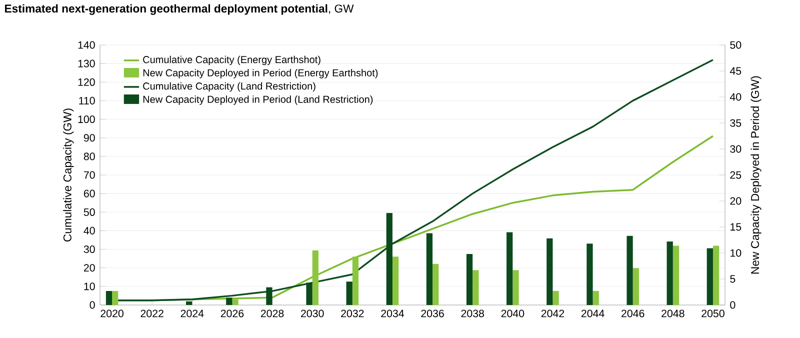 Image resolution: width=800 pixels, height=338 pixels. Describe the element at coordinates (86, 64) in the screenshot. I see `y-tick-label: 130` at that location.